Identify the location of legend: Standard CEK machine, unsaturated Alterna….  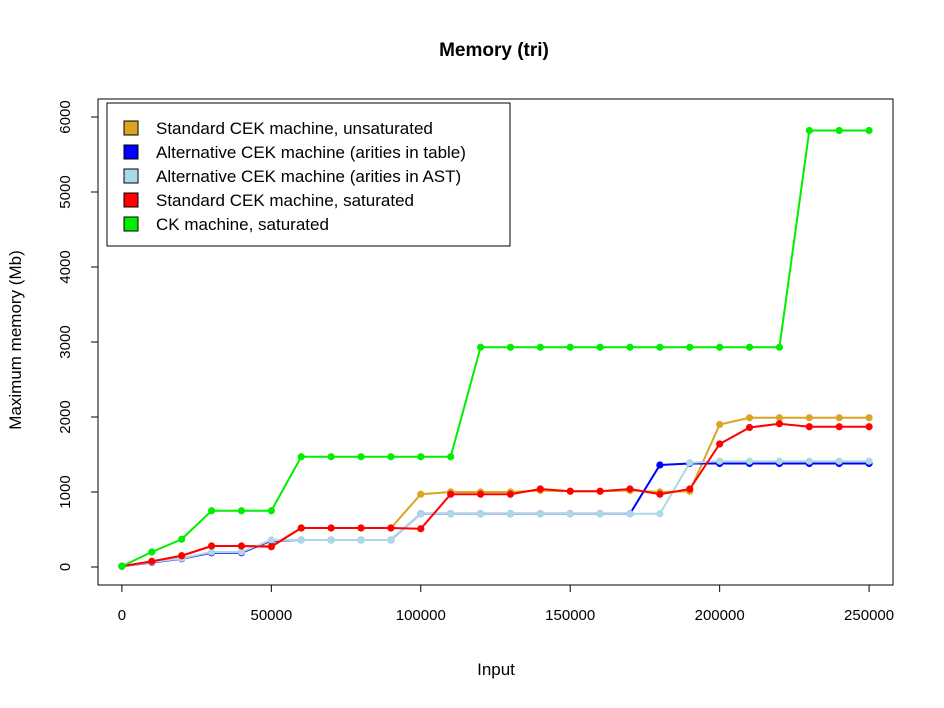
(308, 174).